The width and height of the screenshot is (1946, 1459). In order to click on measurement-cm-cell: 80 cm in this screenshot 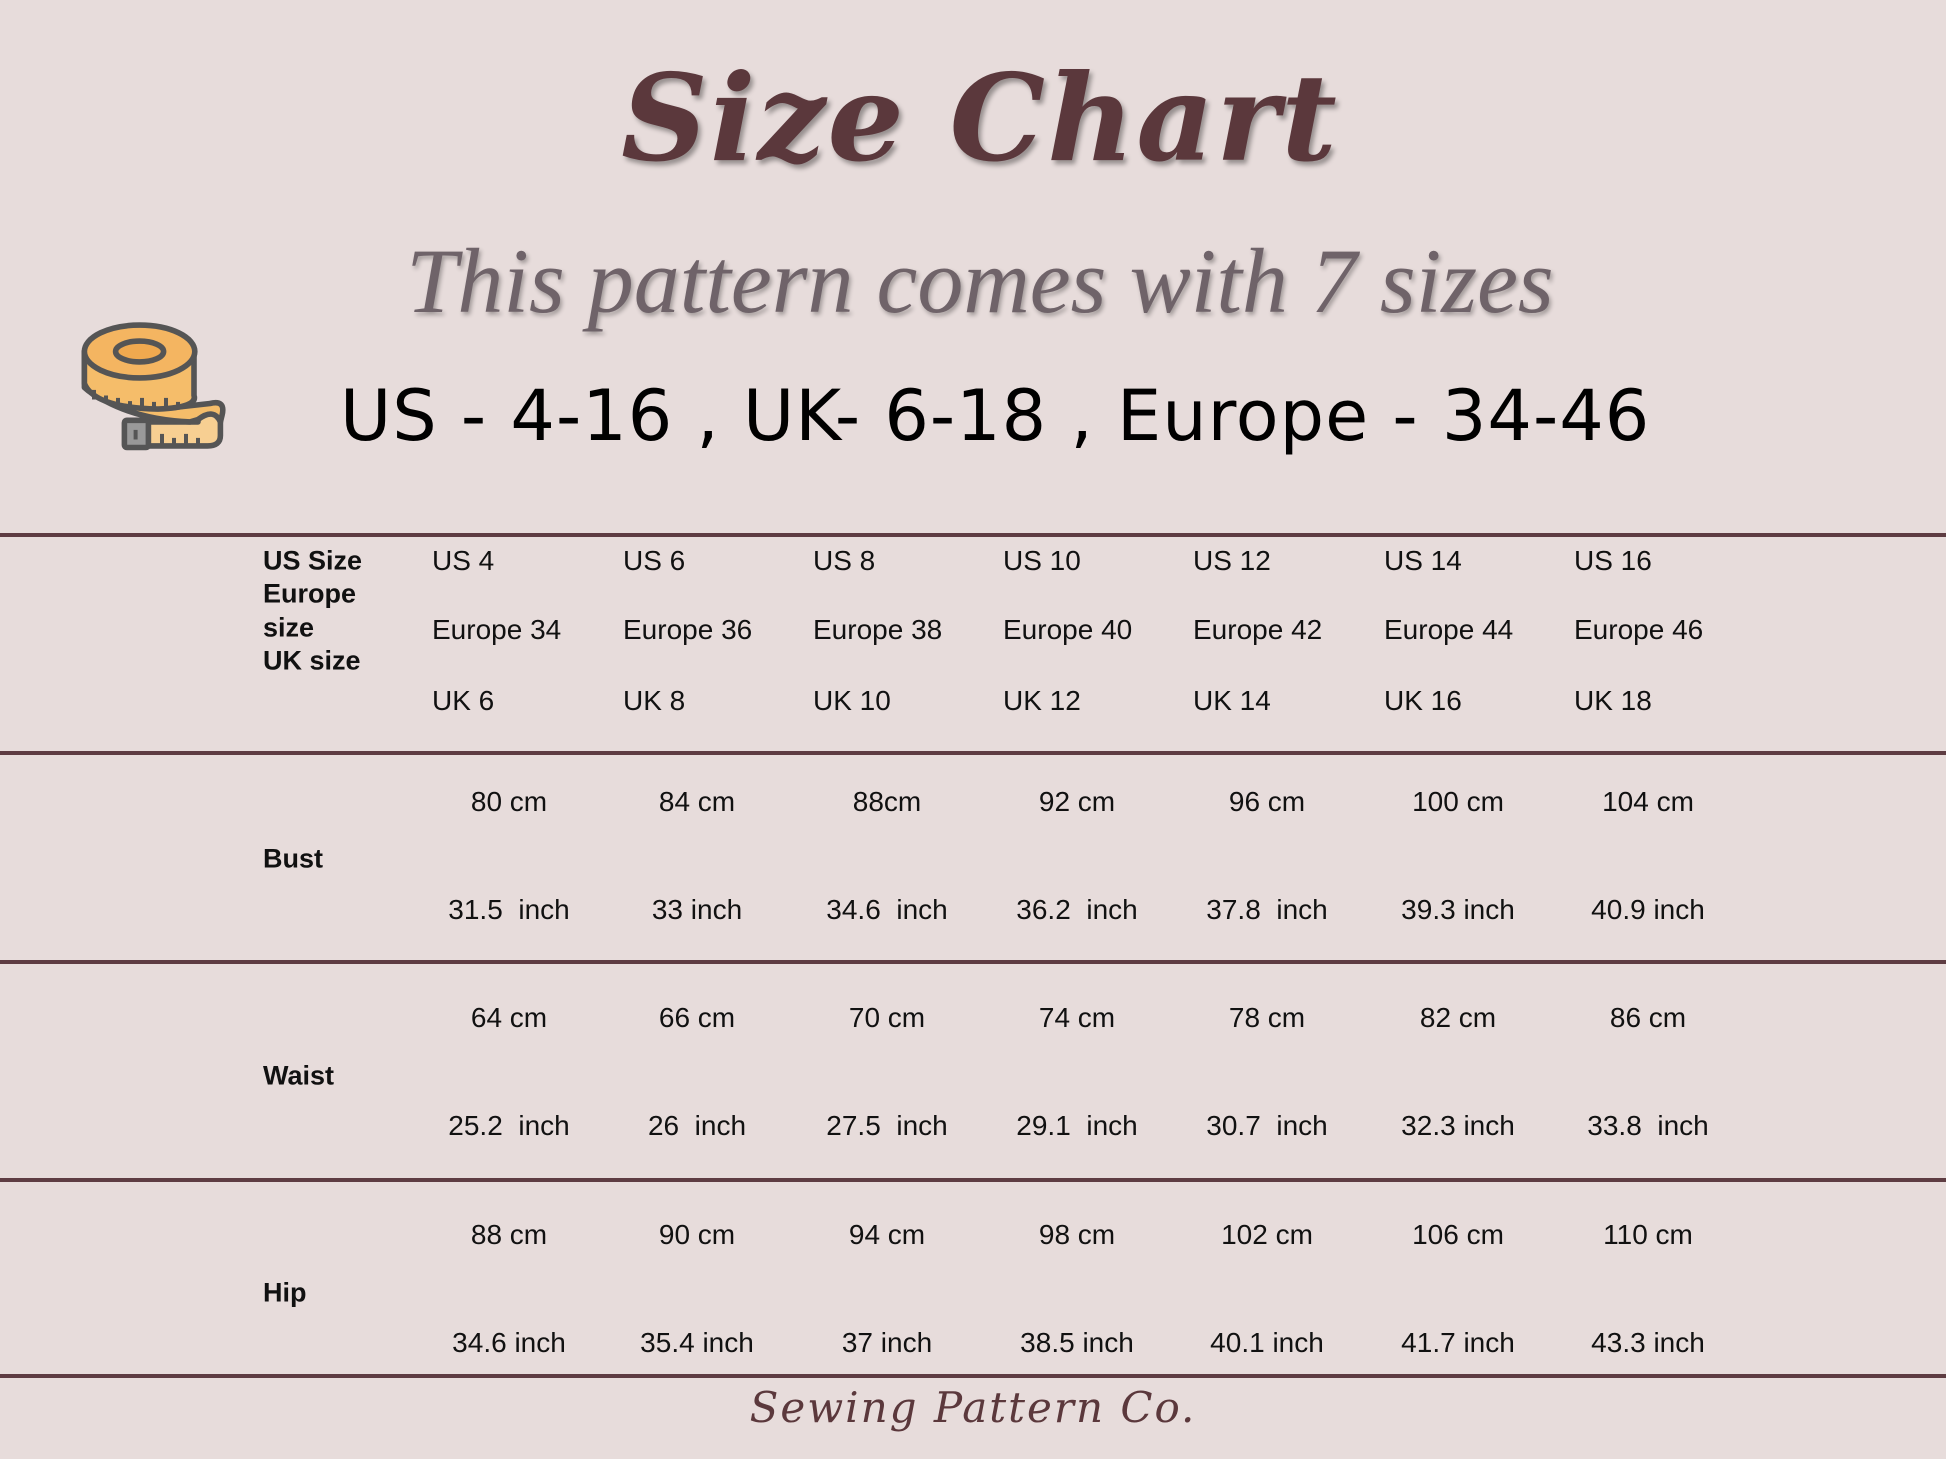, I will do `click(509, 801)`.